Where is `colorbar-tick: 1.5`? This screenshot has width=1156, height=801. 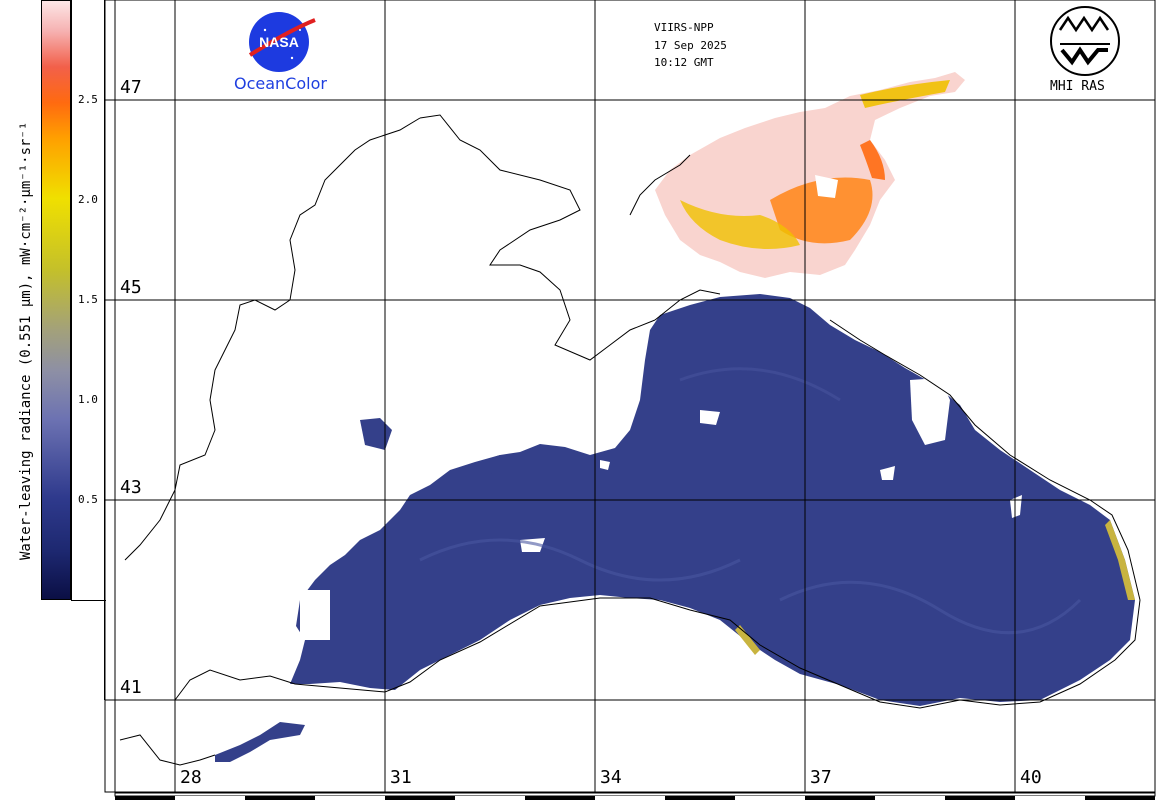 colorbar-tick: 1.5 is located at coordinates (88, 299).